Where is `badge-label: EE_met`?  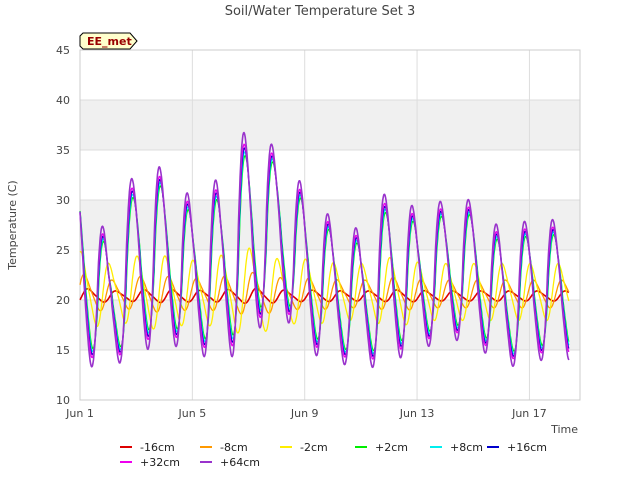
badge-label: EE_met is located at coordinates (109, 41).